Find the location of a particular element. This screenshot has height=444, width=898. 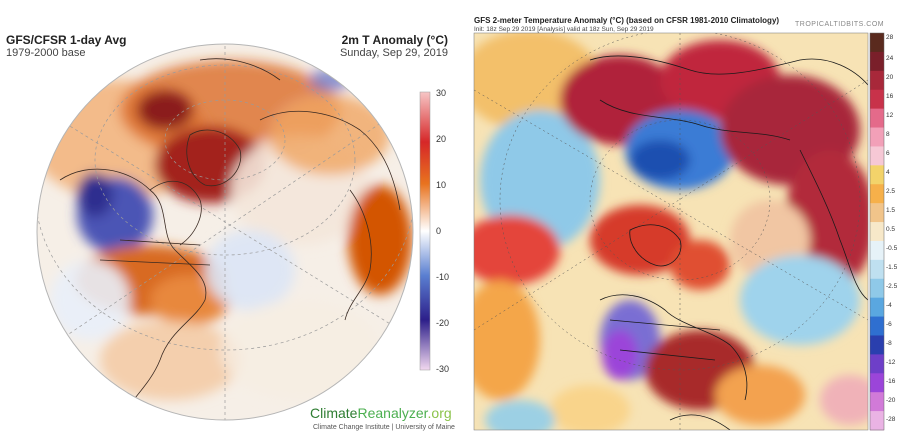

right-cbar-tick: -28 is located at coordinates (891, 419).